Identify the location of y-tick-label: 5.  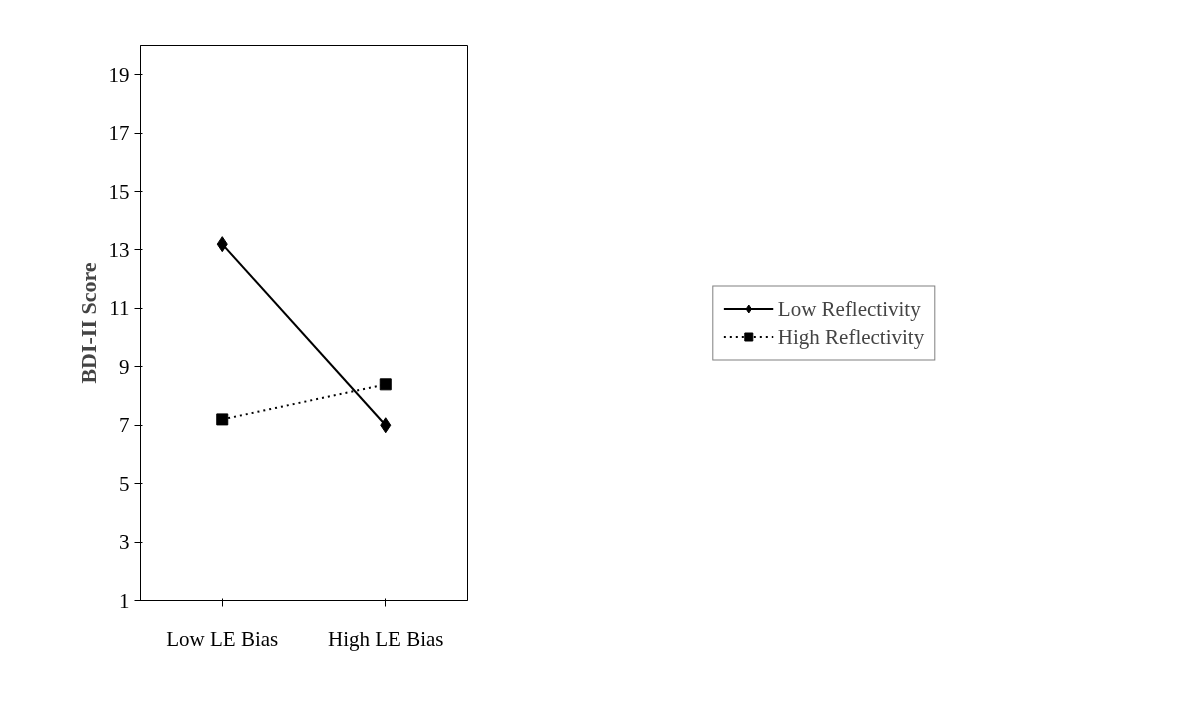
(124, 483).